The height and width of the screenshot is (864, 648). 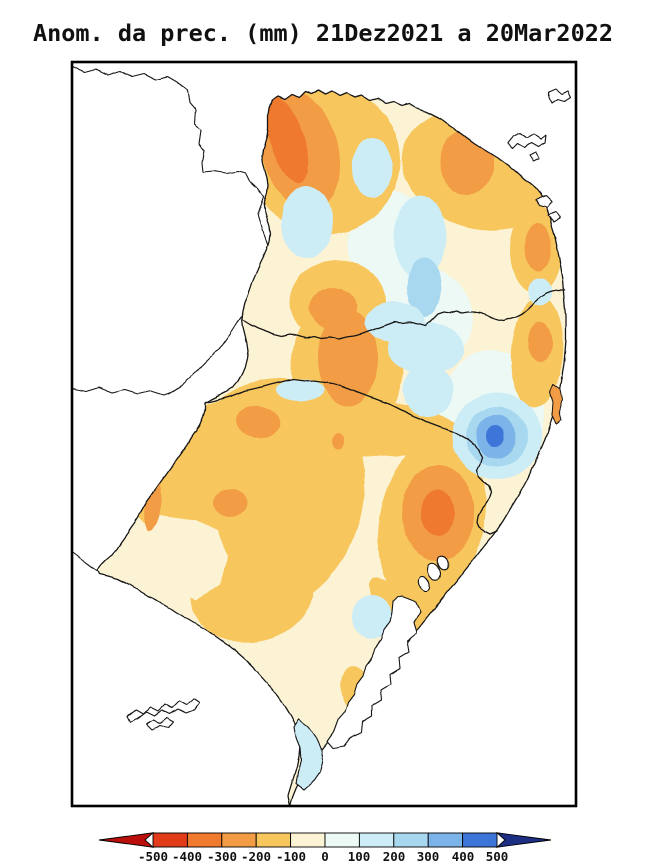 I want to click on east-sc-bullseye, so click(x=497, y=436).